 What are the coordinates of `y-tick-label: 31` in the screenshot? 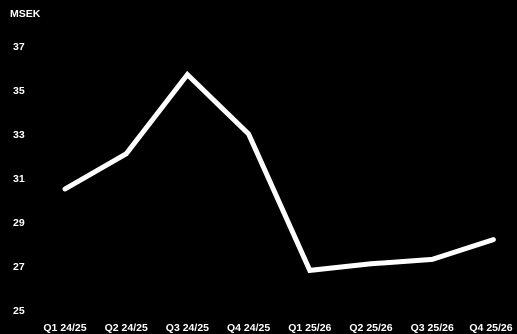 It's located at (19, 179).